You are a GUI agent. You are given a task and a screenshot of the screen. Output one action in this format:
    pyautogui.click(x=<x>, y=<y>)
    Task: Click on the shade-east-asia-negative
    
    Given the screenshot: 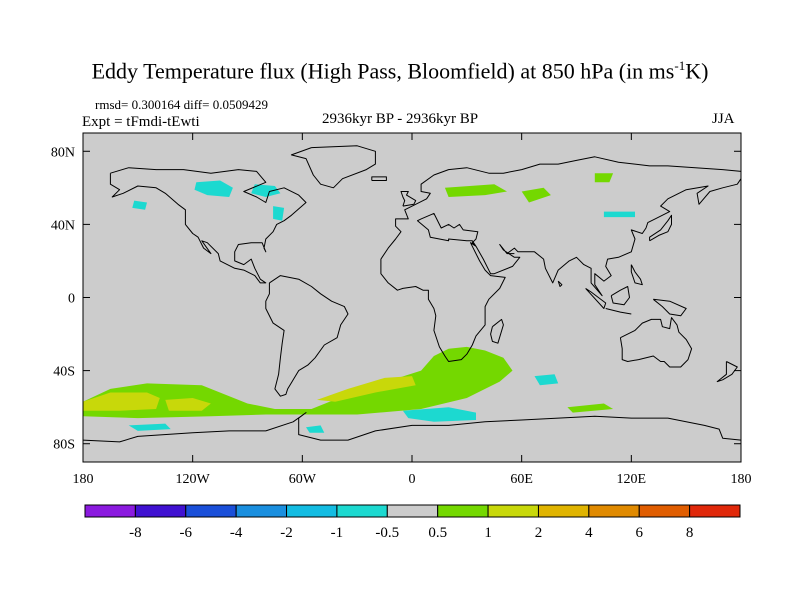 What is the action you would take?
    pyautogui.click(x=619, y=214)
    